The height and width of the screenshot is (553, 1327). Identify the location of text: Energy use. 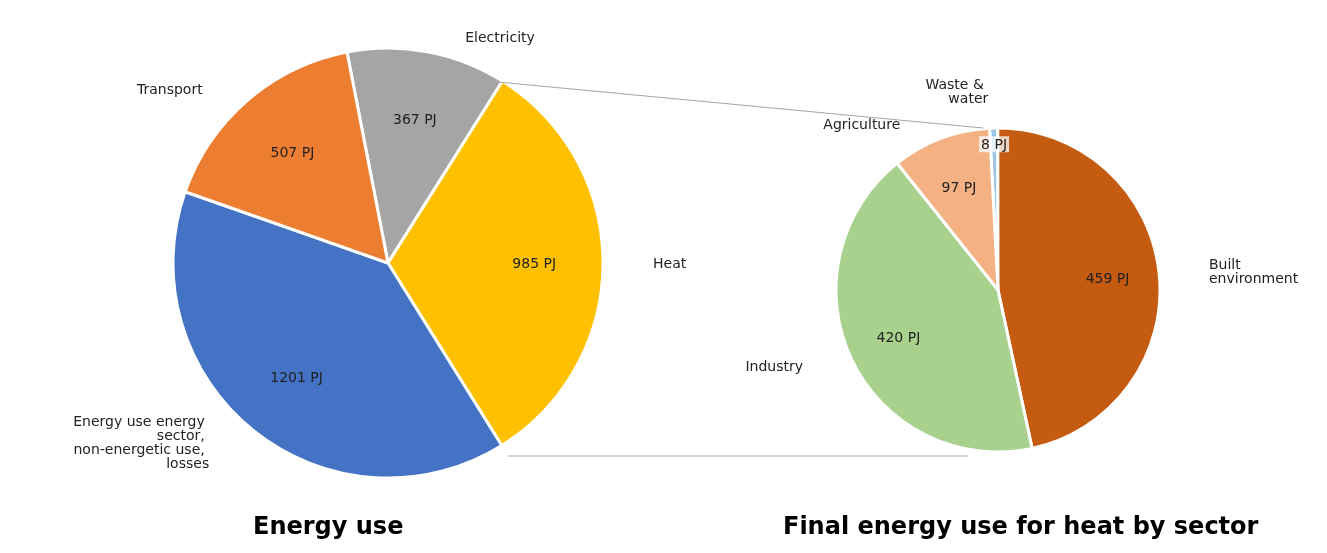
(328, 526).